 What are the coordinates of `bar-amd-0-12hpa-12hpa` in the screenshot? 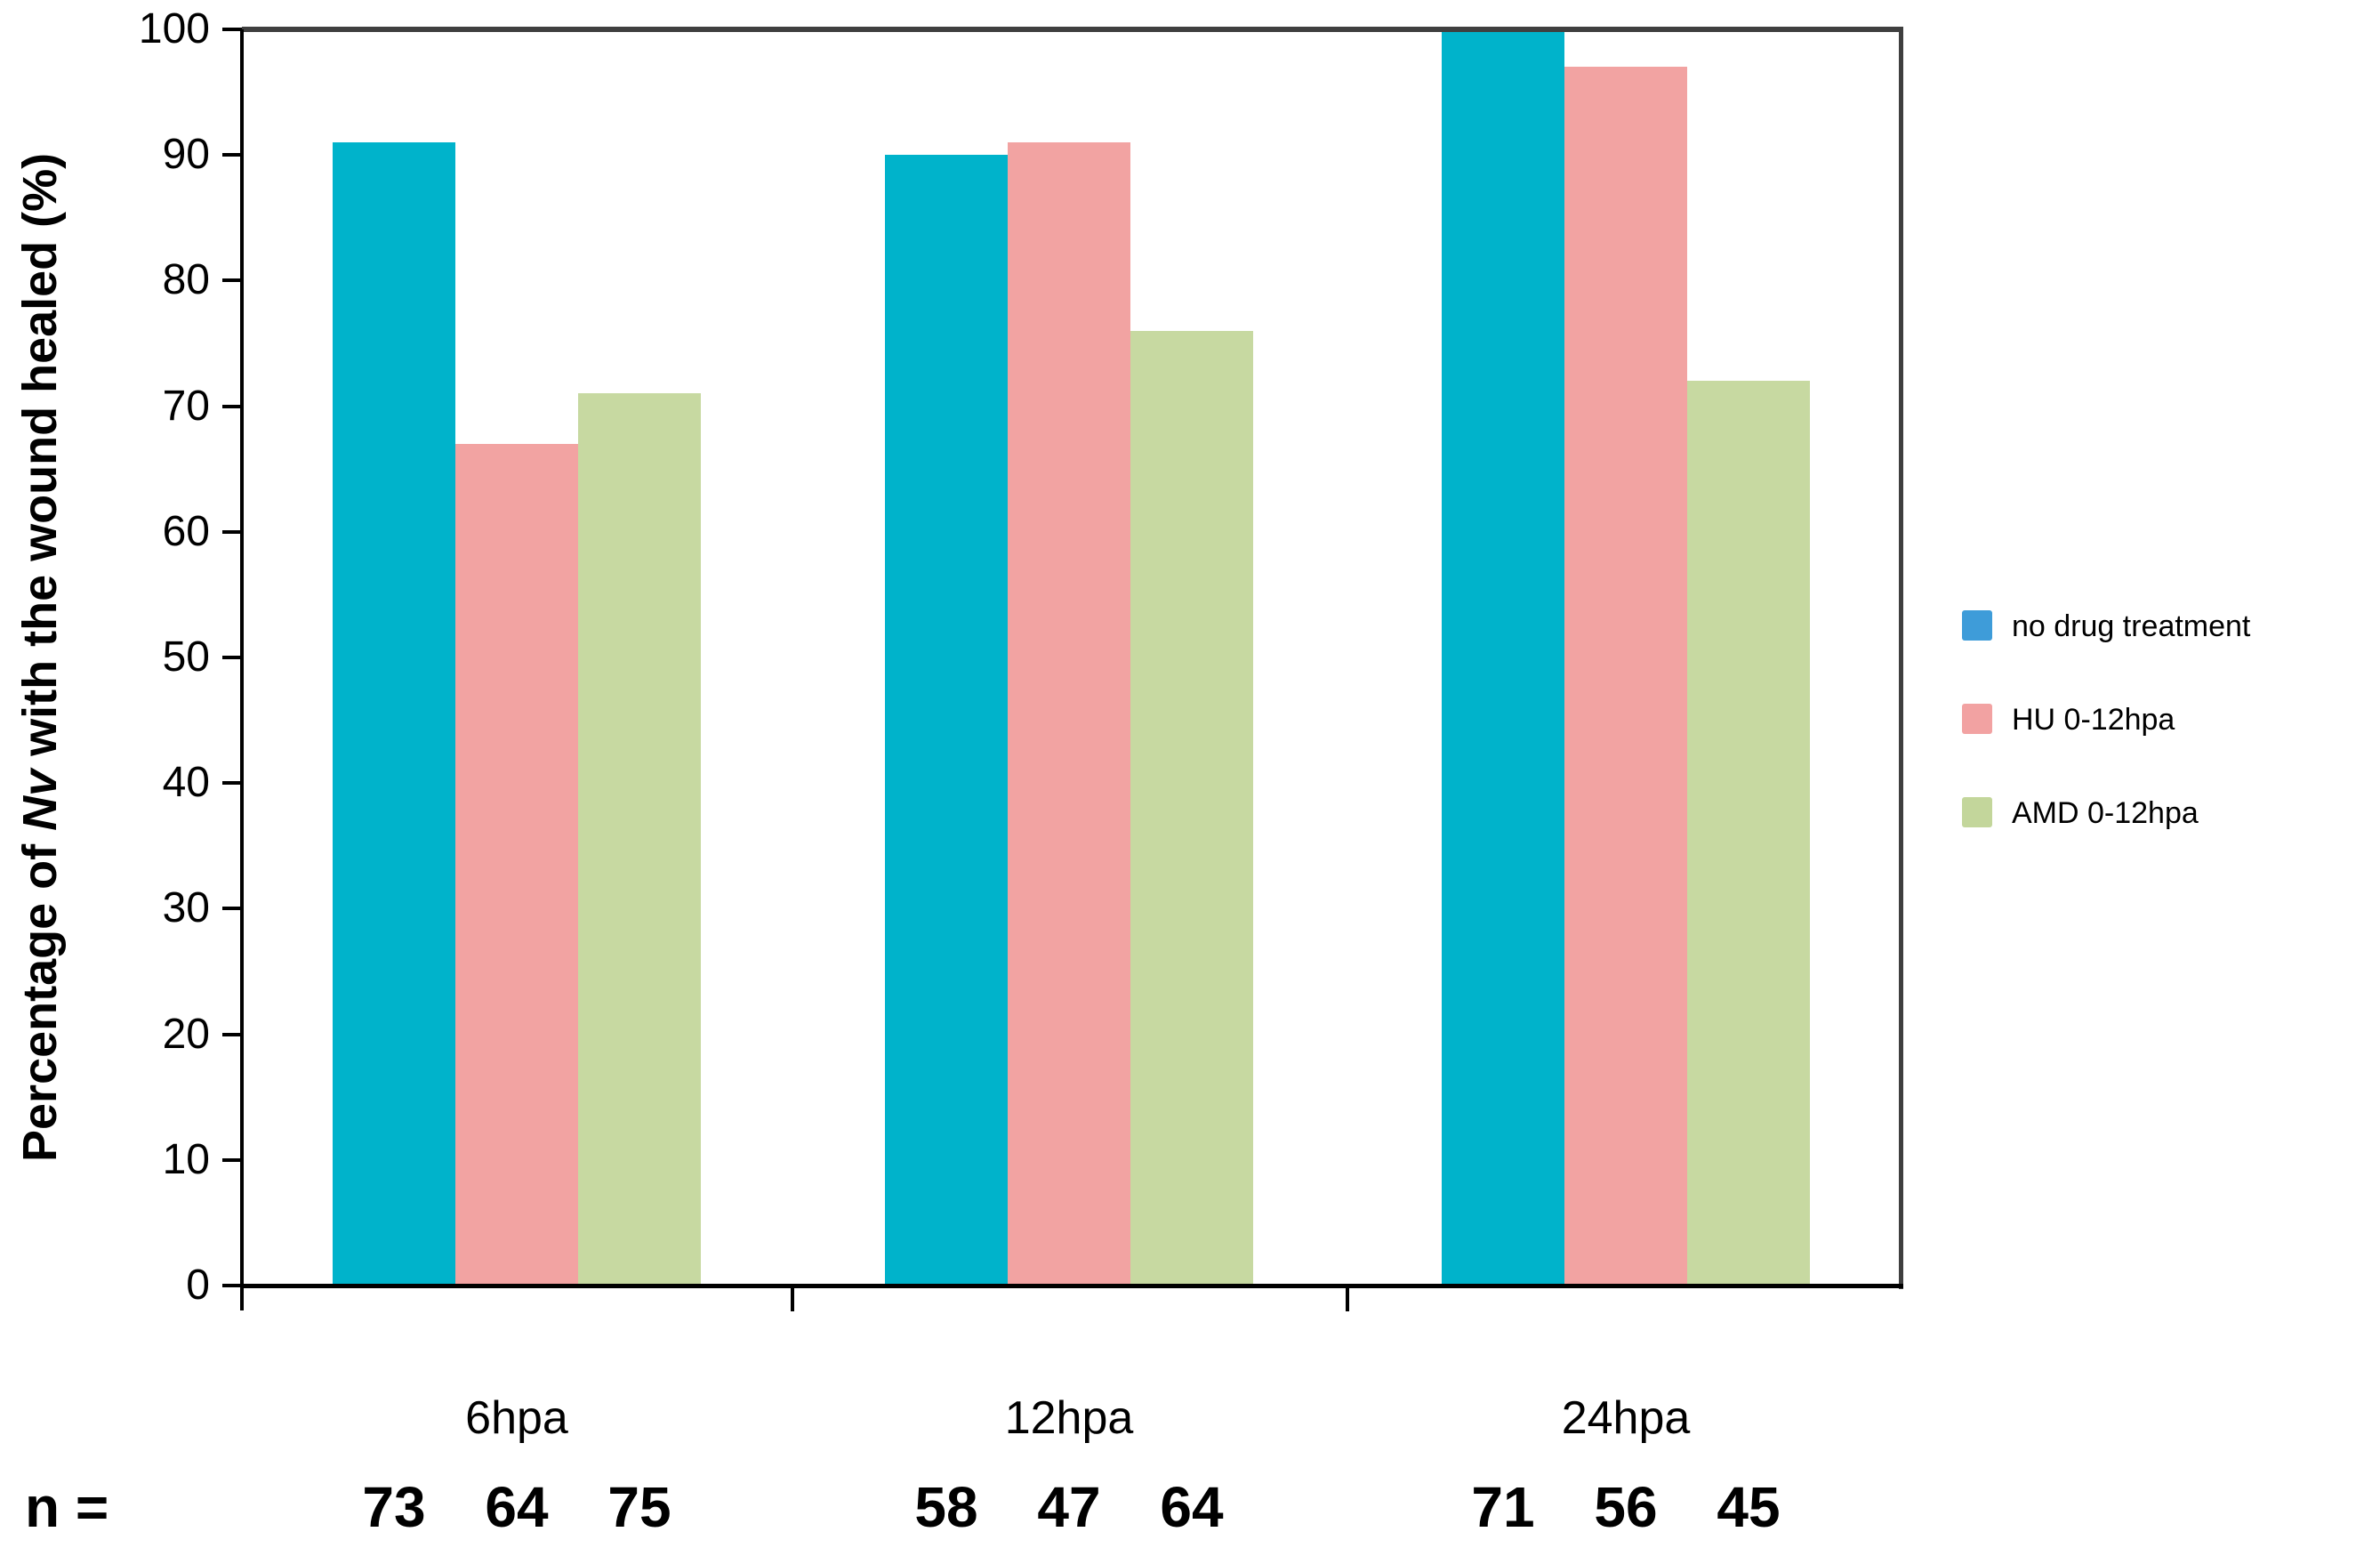 It's located at (1191, 808).